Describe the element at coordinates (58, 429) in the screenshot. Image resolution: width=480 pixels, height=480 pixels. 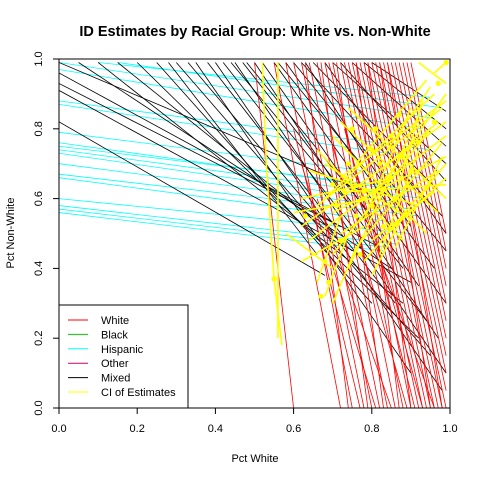
I see `x-tick-label: 0.0` at that location.